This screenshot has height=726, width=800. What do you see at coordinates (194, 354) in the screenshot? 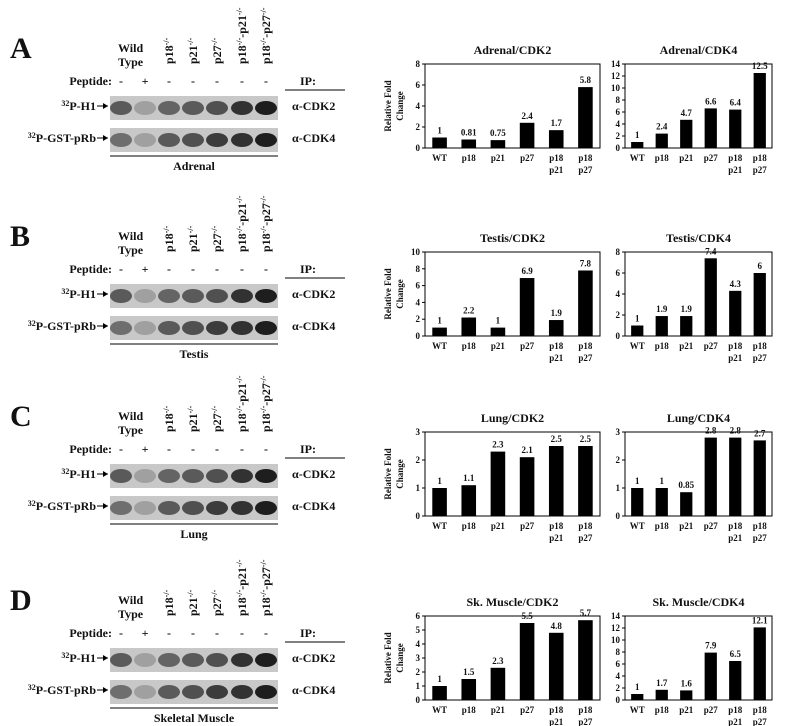
I see `tissue-label: Testis` at bounding box center [194, 354].